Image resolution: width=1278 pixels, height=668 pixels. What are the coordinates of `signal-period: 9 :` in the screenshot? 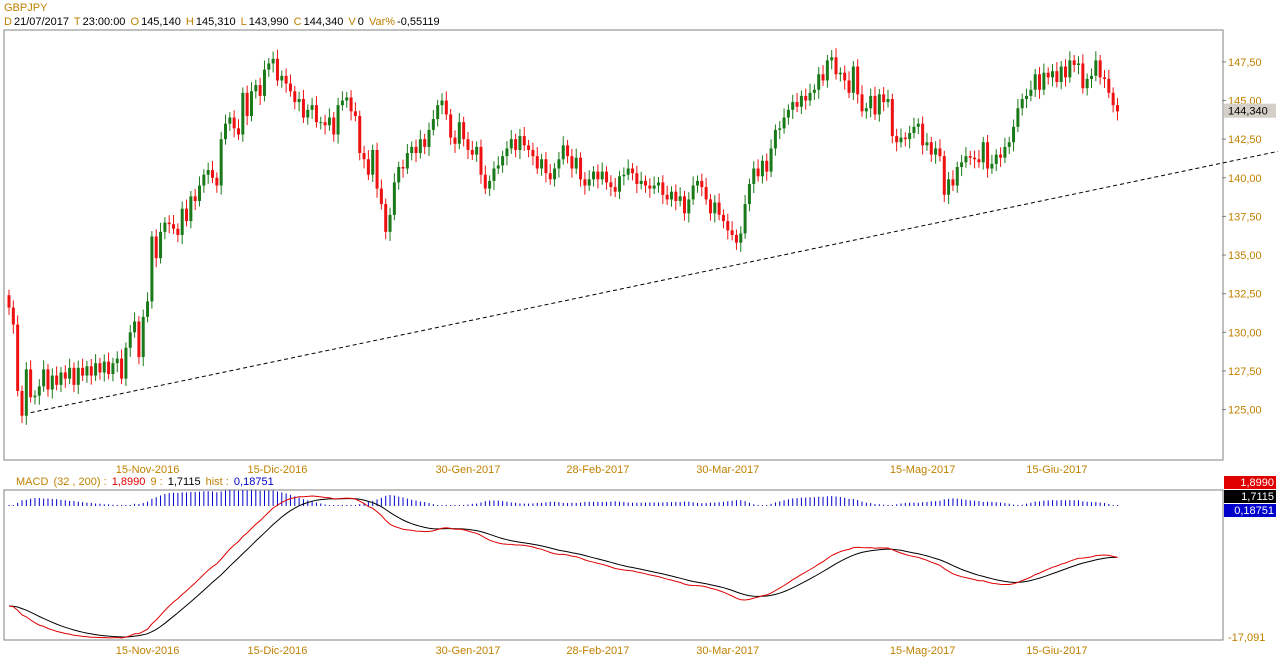 It's located at (156, 482).